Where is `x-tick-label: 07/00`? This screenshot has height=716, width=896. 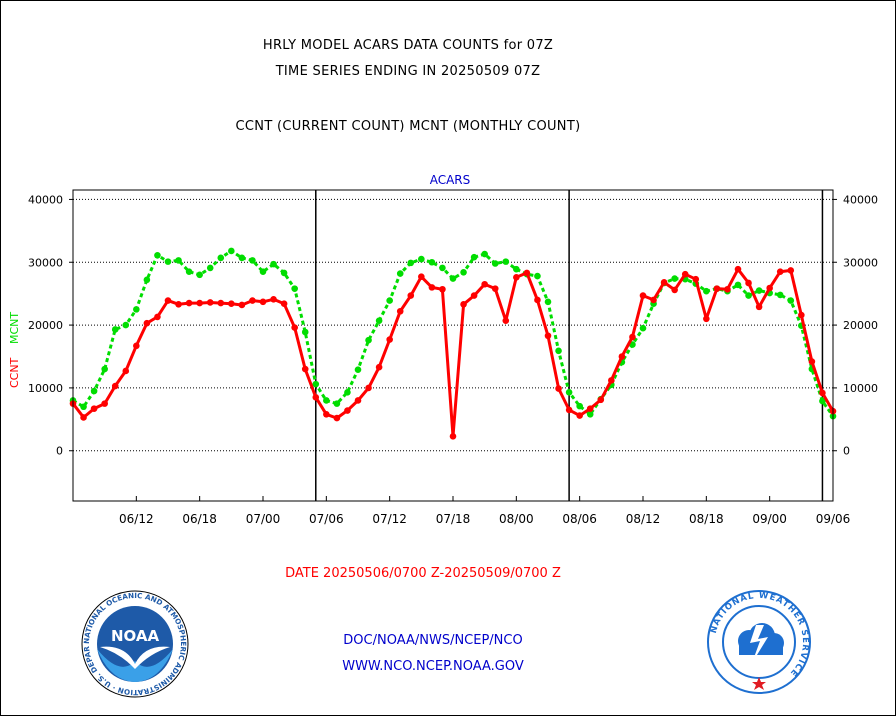 x-tick-label: 07/00 is located at coordinates (263, 519).